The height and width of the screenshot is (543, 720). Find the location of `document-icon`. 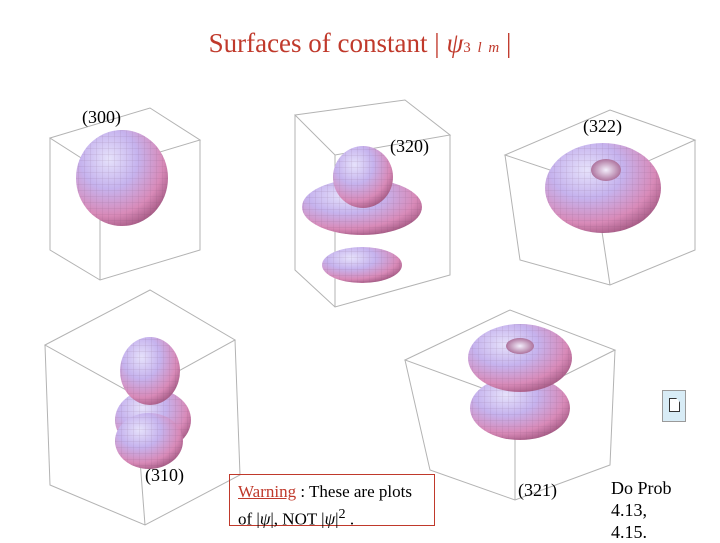

document-icon is located at coordinates (674, 406).